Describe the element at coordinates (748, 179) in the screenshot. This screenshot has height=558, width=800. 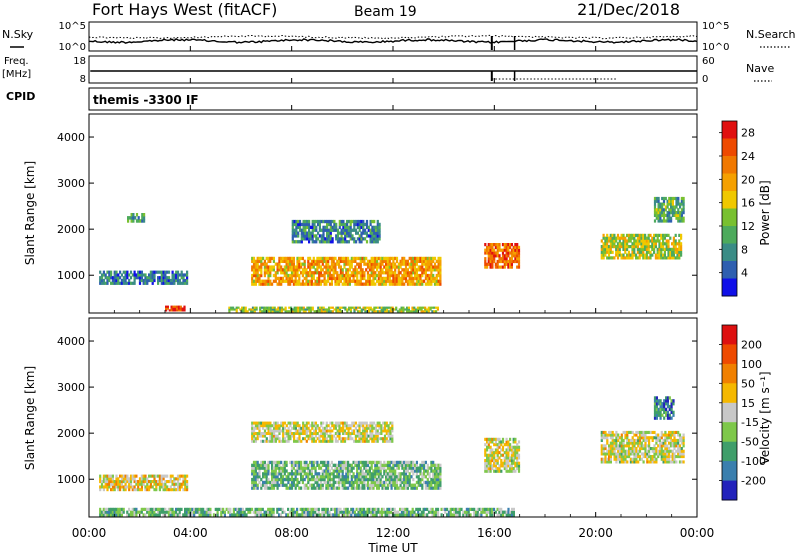
I see `colorbar-tick-label: 20` at that location.